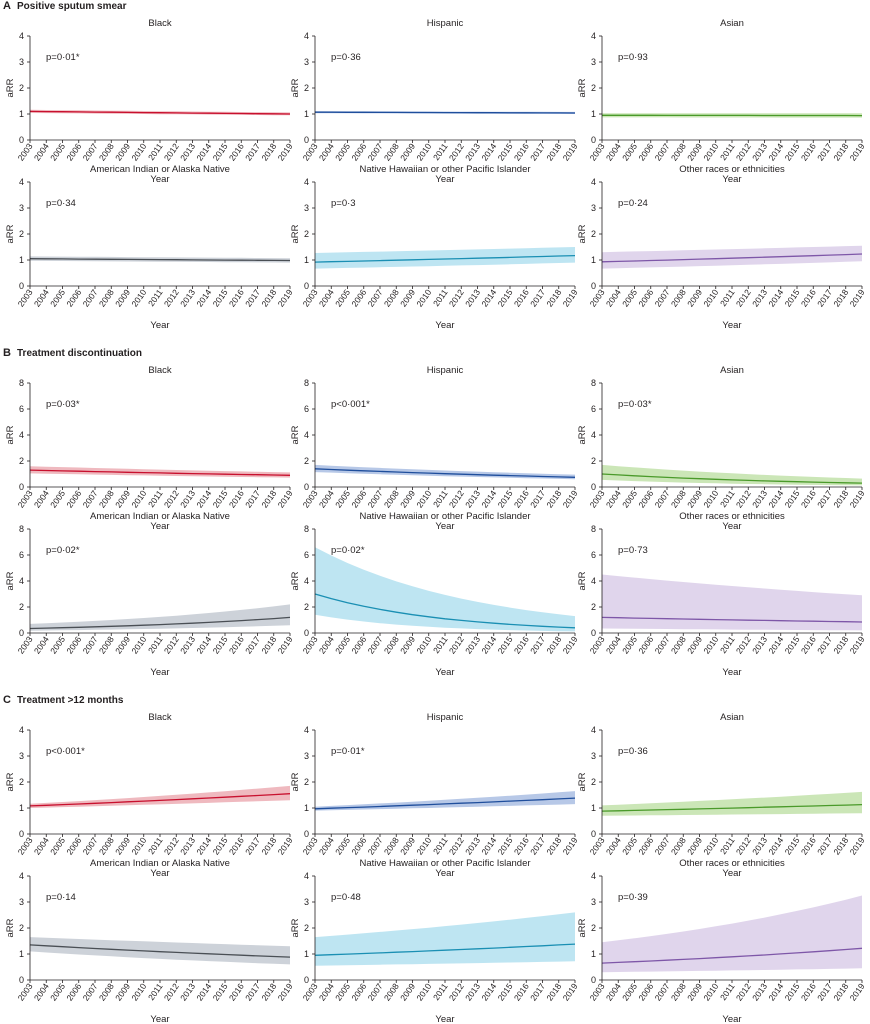 The image size is (870, 1024). What do you see at coordinates (7, 6) in the screenshot?
I see `section-letter: A` at bounding box center [7, 6].